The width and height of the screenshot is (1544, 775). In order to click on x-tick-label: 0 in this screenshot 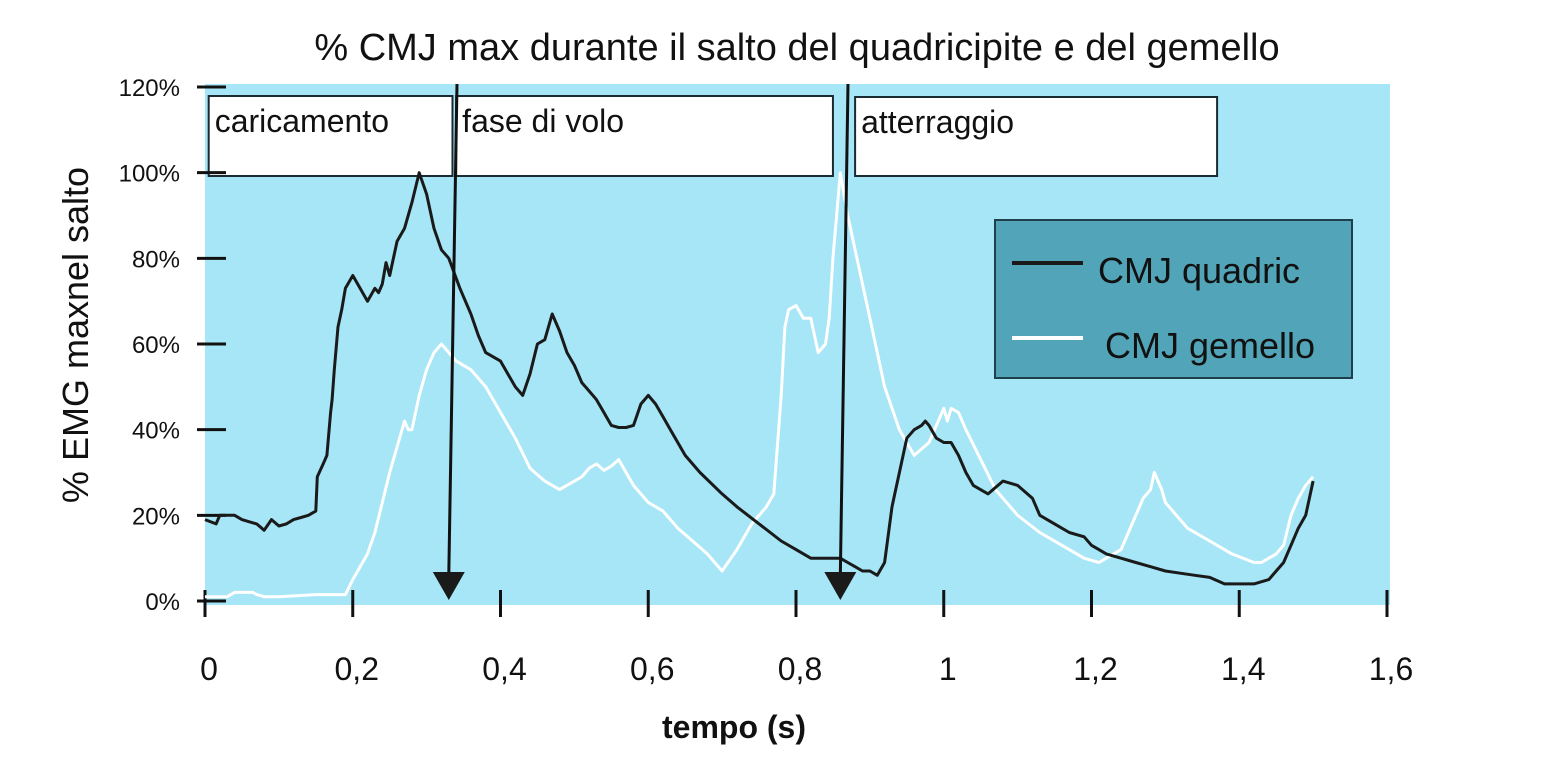, I will do `click(209, 669)`.